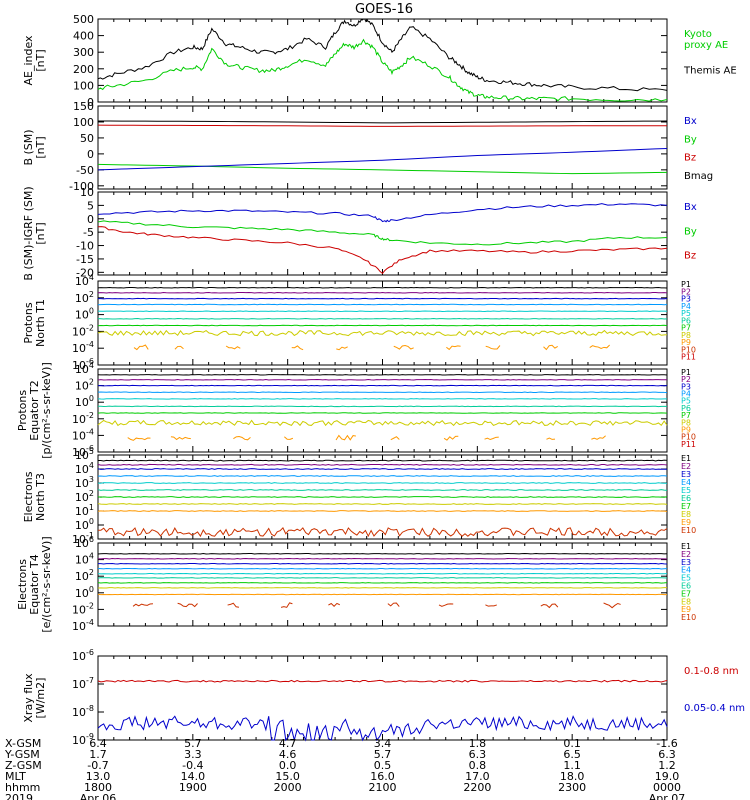  I want to click on footer-cell: 2100, so click(383, 787).